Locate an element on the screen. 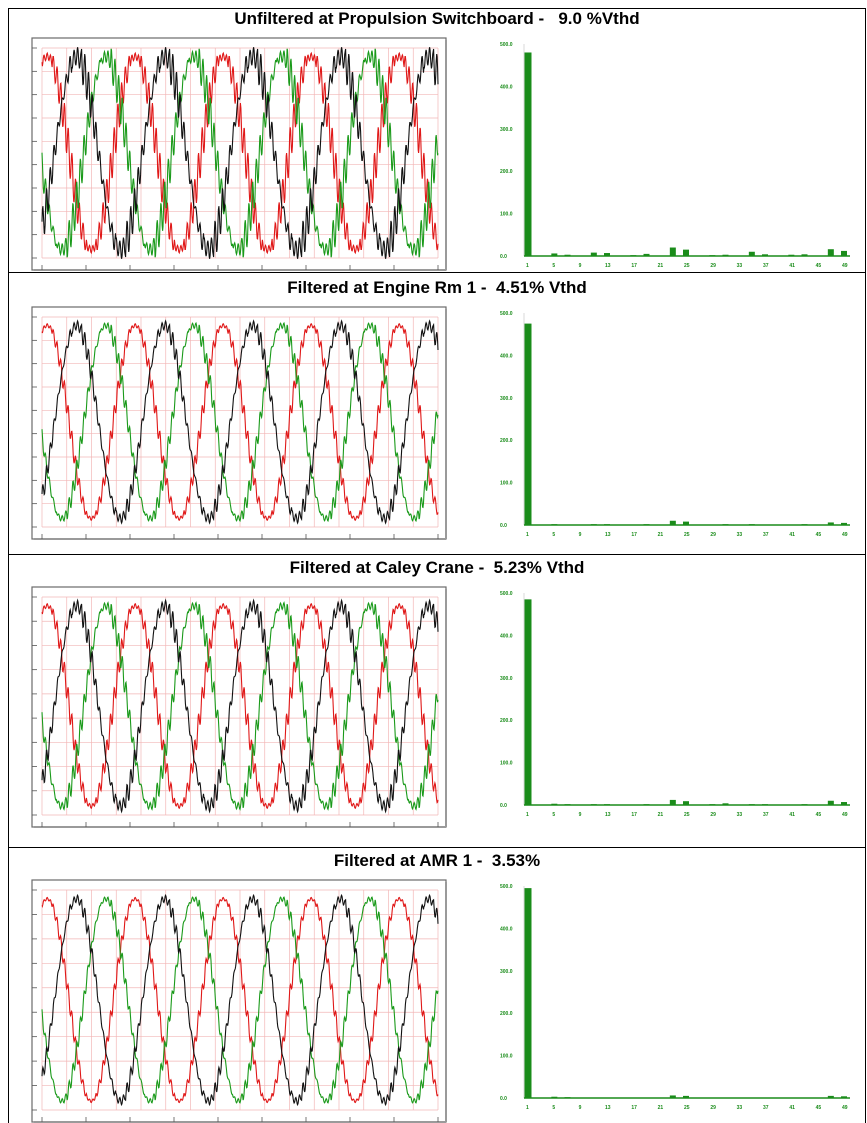  y-tick-label: 0.0 is located at coordinates (503, 1099).